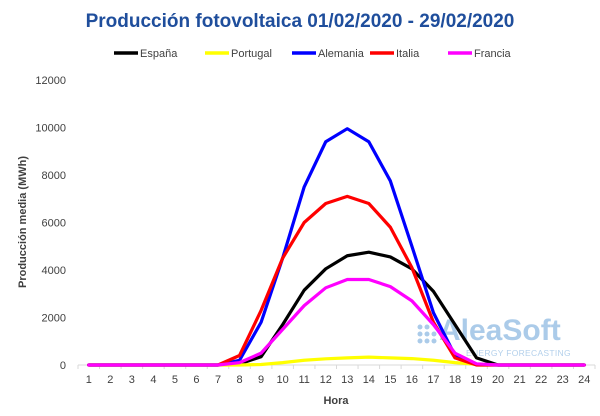 The width and height of the screenshot is (600, 416). Describe the element at coordinates (498, 380) in the screenshot. I see `x-tick-label: 20` at that location.